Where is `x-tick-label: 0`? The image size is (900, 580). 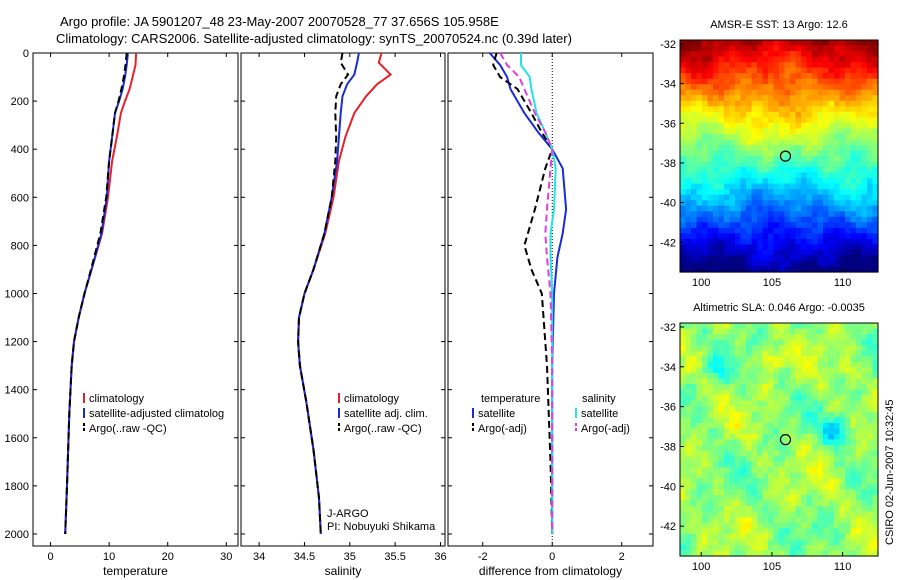 x-tick-label: 0 is located at coordinates (51, 557).